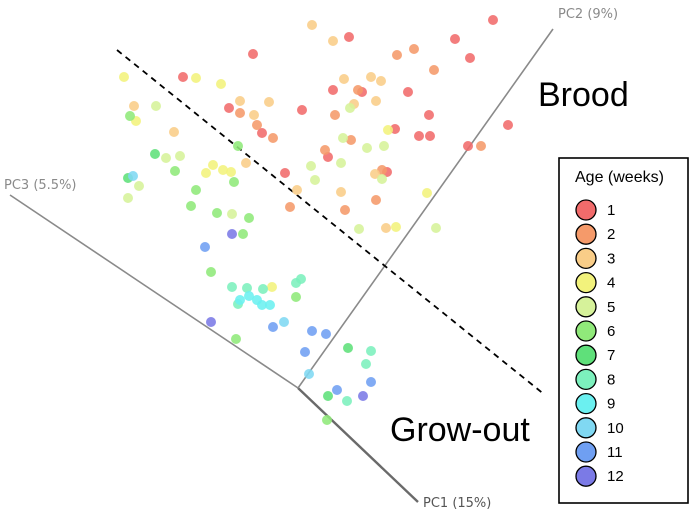 Image resolution: width=694 pixels, height=519 pixels. What do you see at coordinates (595, 355) in the screenshot?
I see `legend-entry: 7` at bounding box center [595, 355].